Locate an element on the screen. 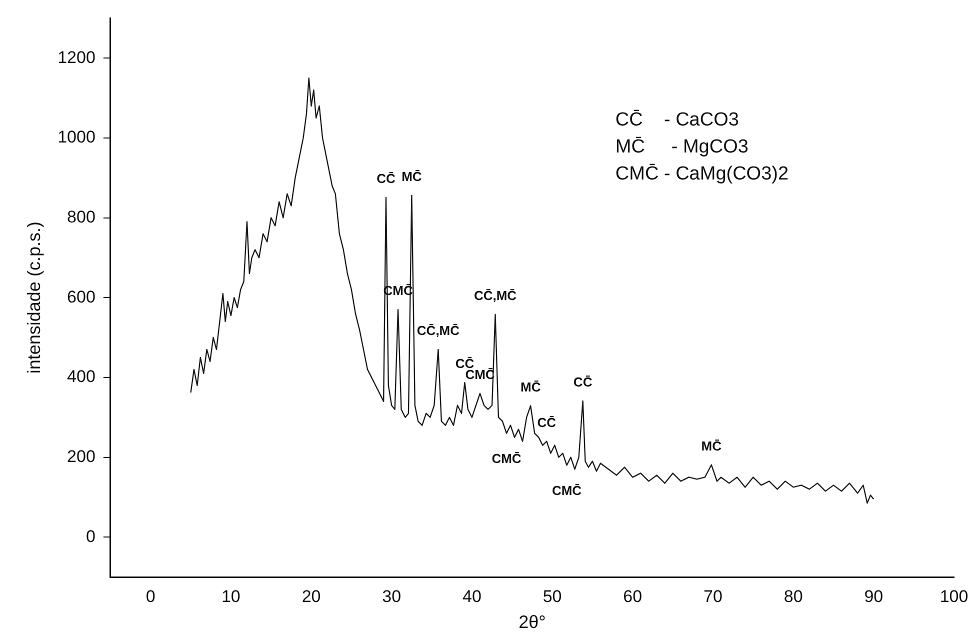 The width and height of the screenshot is (976, 642). annotation: CMC̄ - CaMg(CO3)2 is located at coordinates (702, 173).